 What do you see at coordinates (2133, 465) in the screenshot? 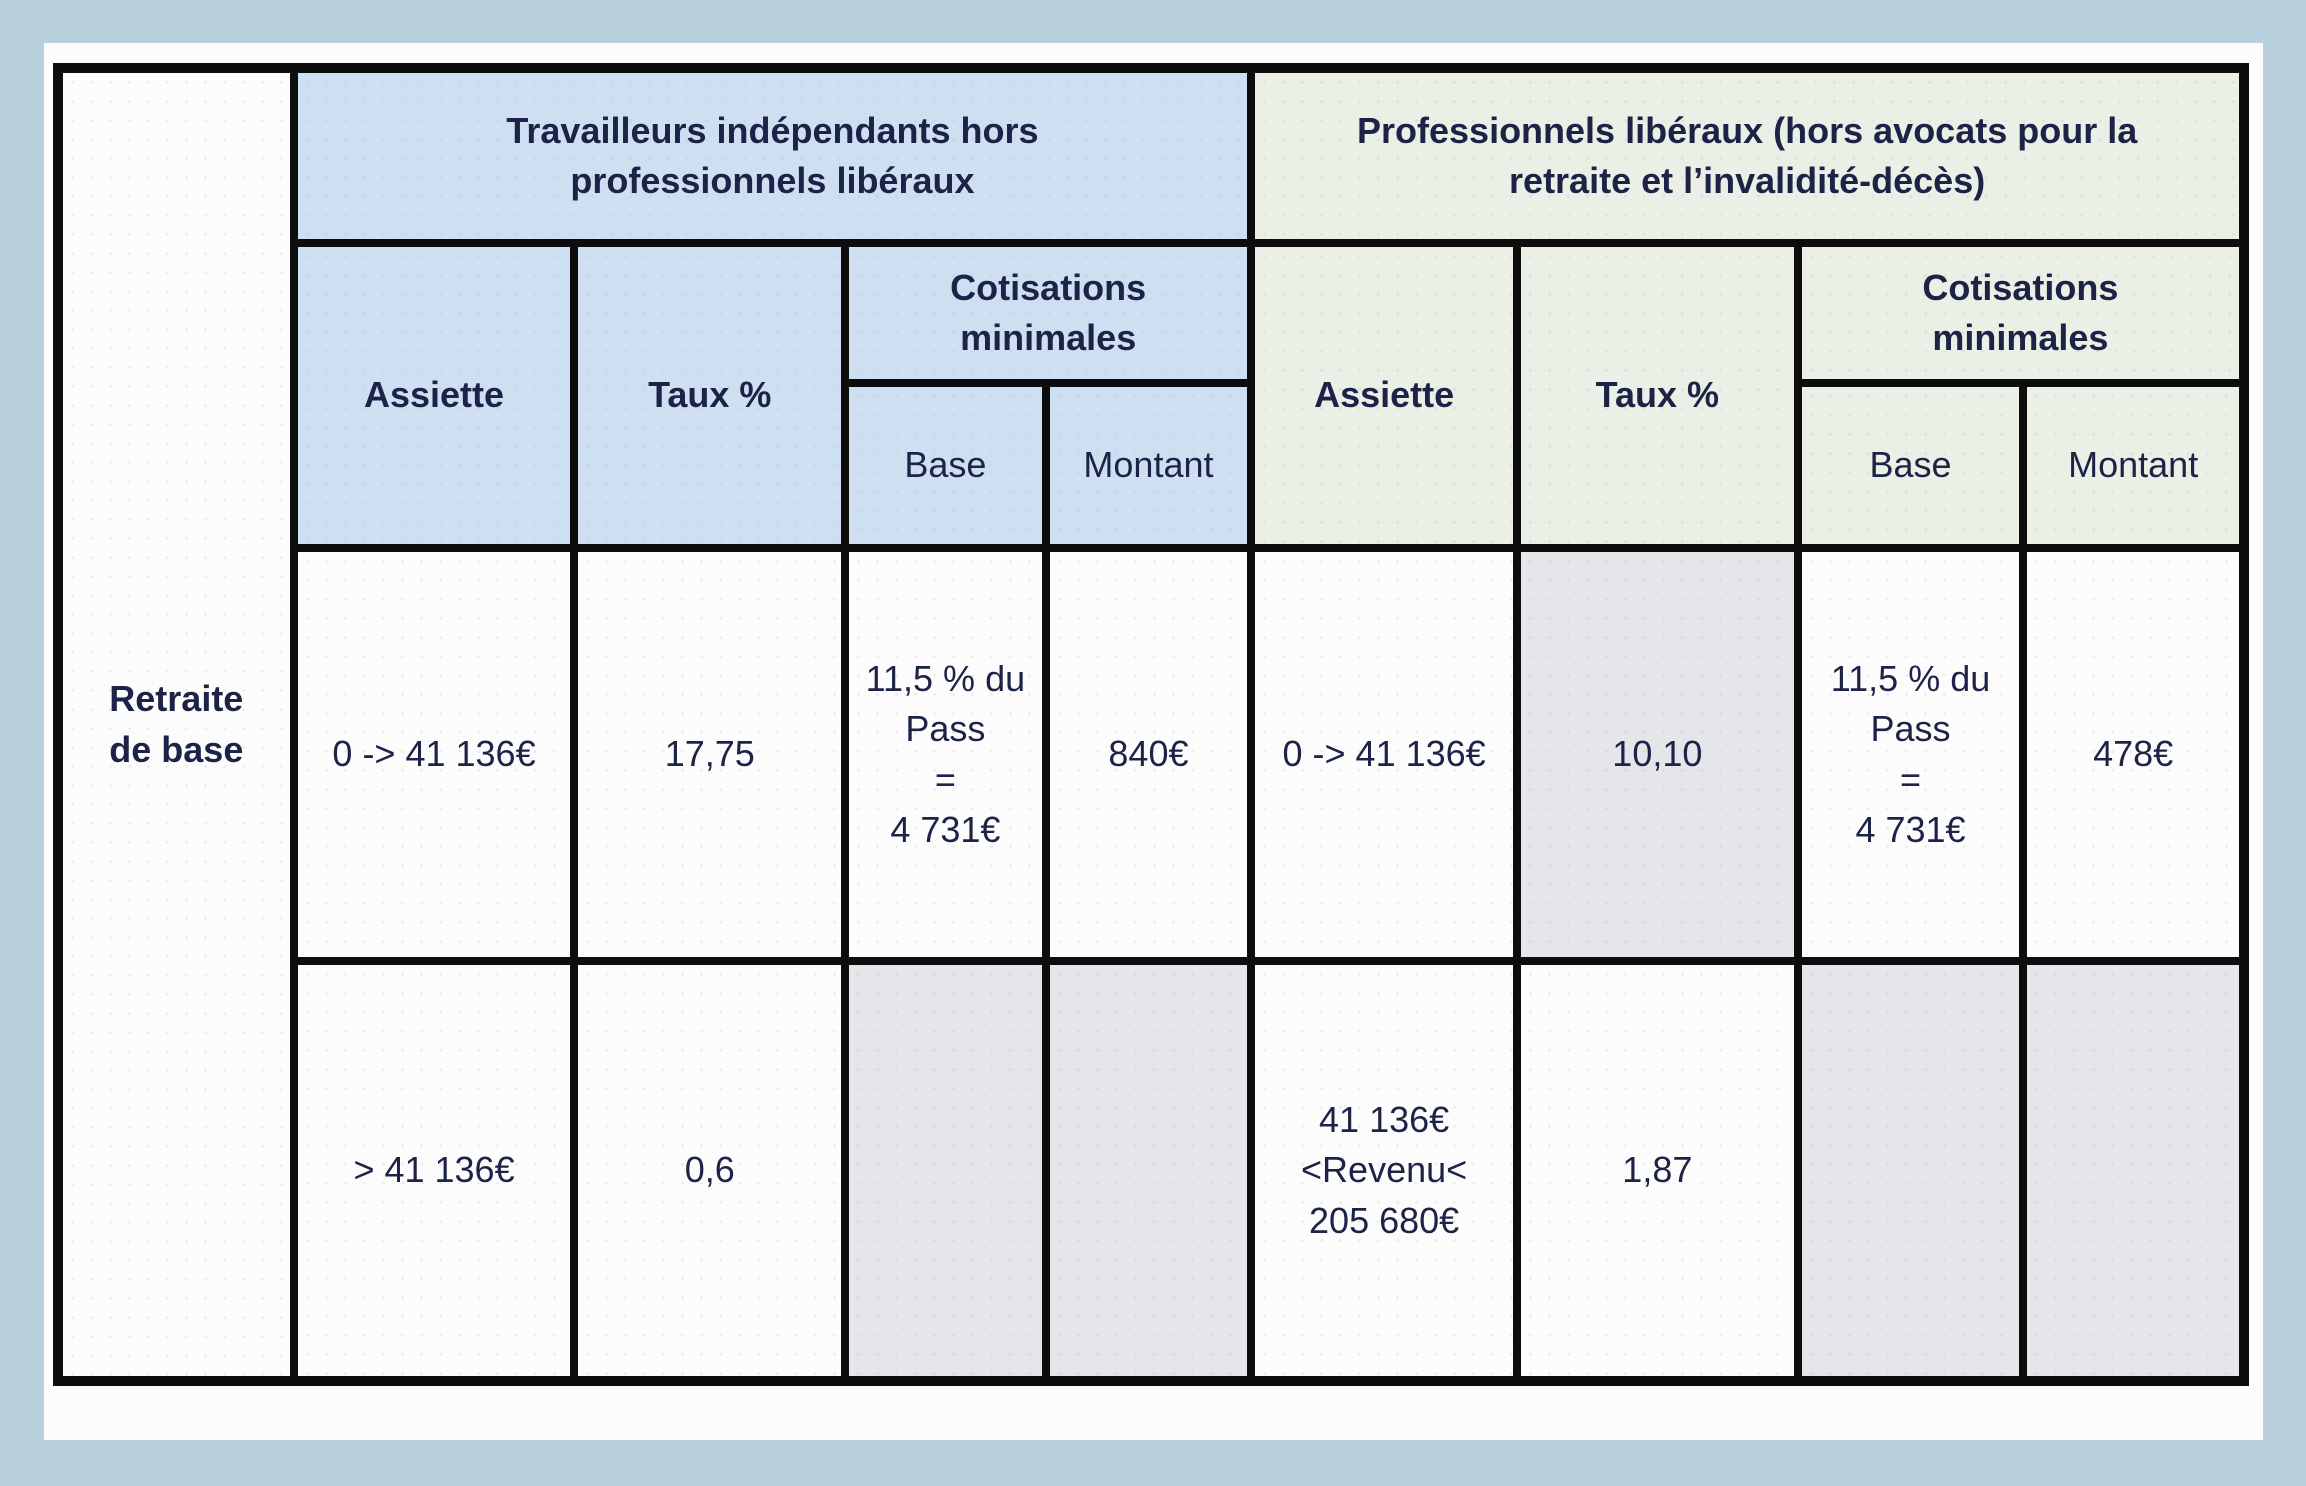
I see `col-header-montant-right: Montant` at bounding box center [2133, 465].